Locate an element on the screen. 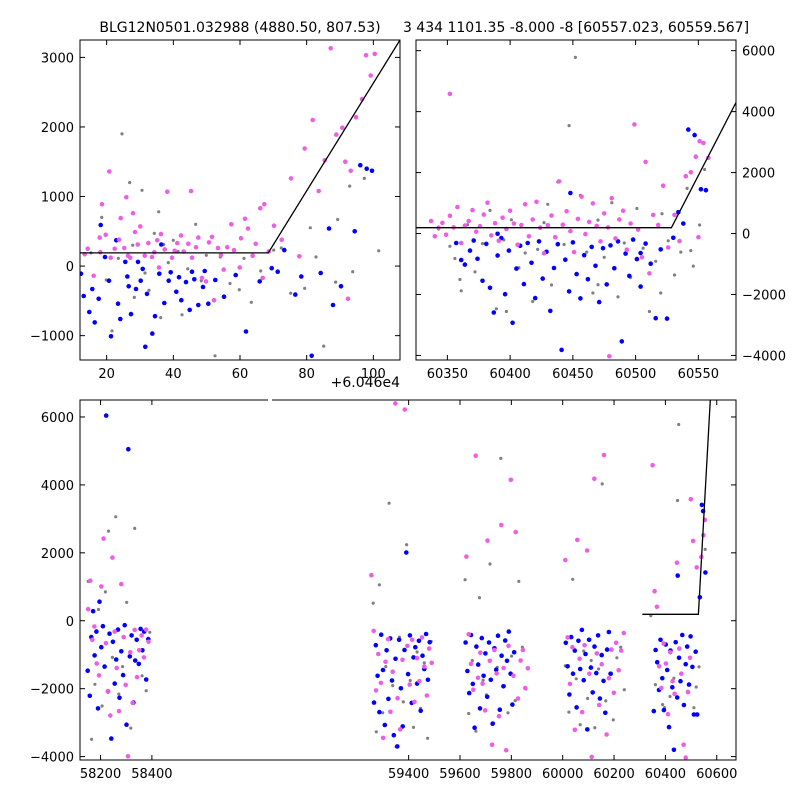 The height and width of the screenshot is (800, 800). top-right-y-tick-label: 6000 is located at coordinates (758, 52).